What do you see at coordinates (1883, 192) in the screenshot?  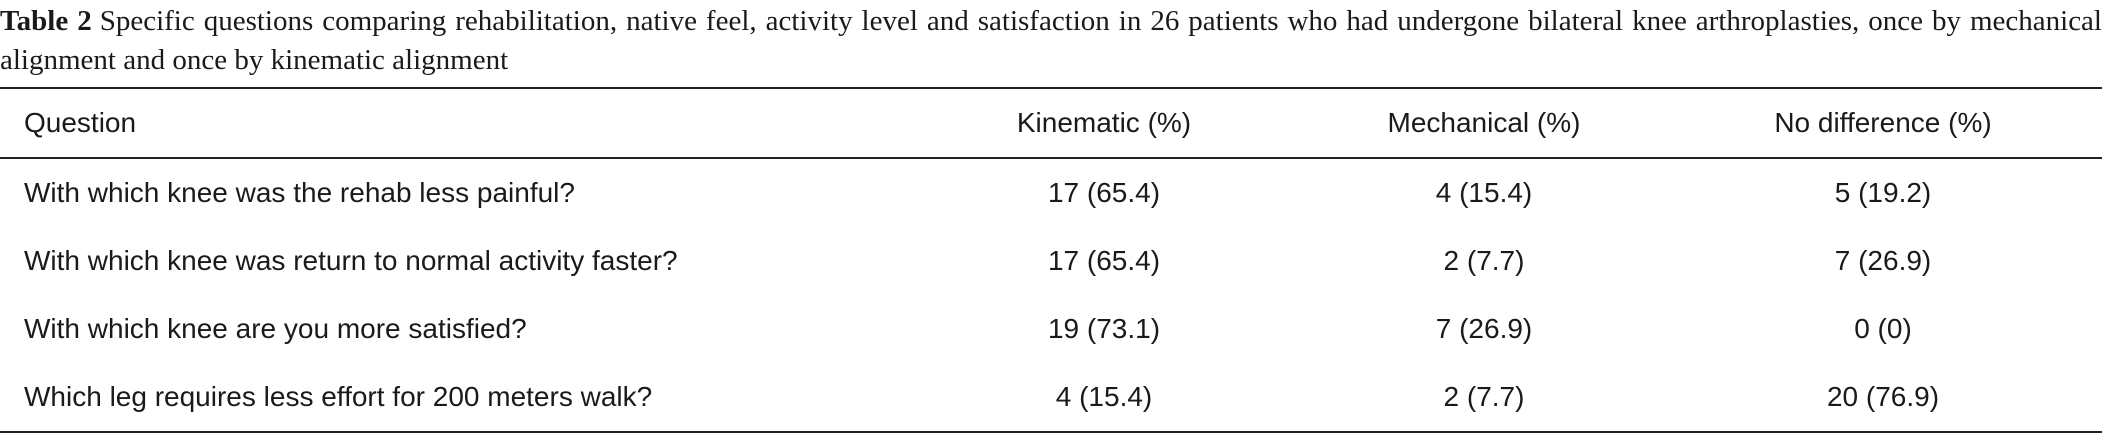 I see `value-cell: 5 (19.2)` at bounding box center [1883, 192].